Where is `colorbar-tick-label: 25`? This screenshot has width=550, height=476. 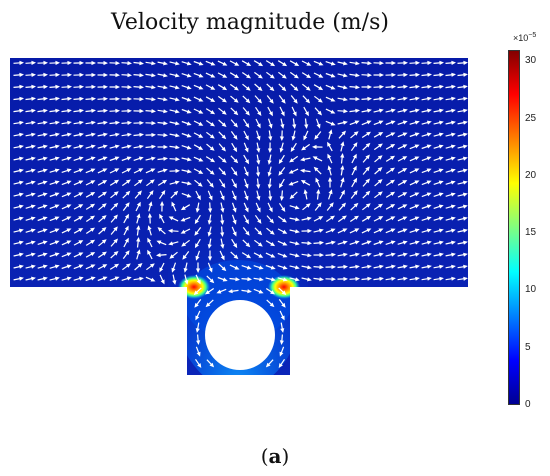
colorbar-tick-label: 25 is located at coordinates (531, 118).